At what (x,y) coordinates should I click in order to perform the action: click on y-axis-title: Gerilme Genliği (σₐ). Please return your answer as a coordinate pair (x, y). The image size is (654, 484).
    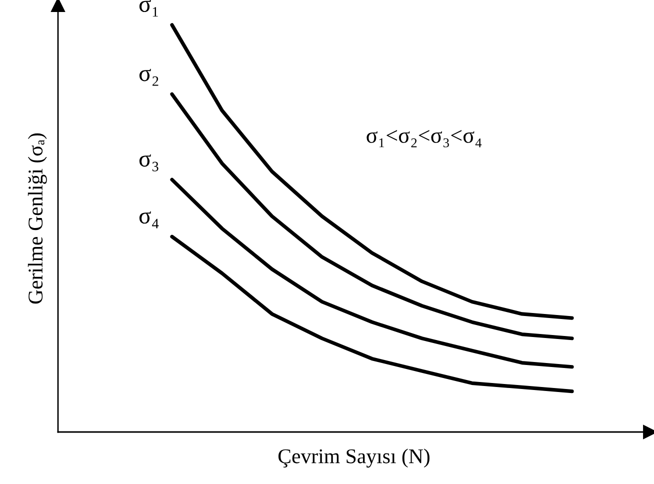
    Looking at the image, I should click on (37, 218).